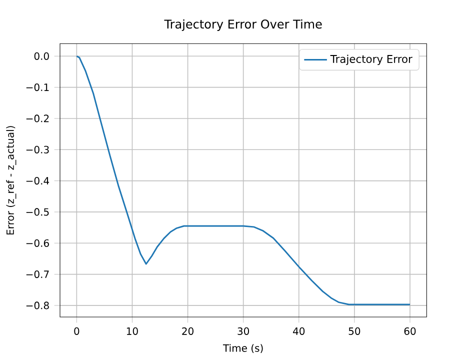 The width and height of the screenshot is (474, 357). What do you see at coordinates (132, 331) in the screenshot?
I see `x-tick-label: 10` at bounding box center [132, 331].